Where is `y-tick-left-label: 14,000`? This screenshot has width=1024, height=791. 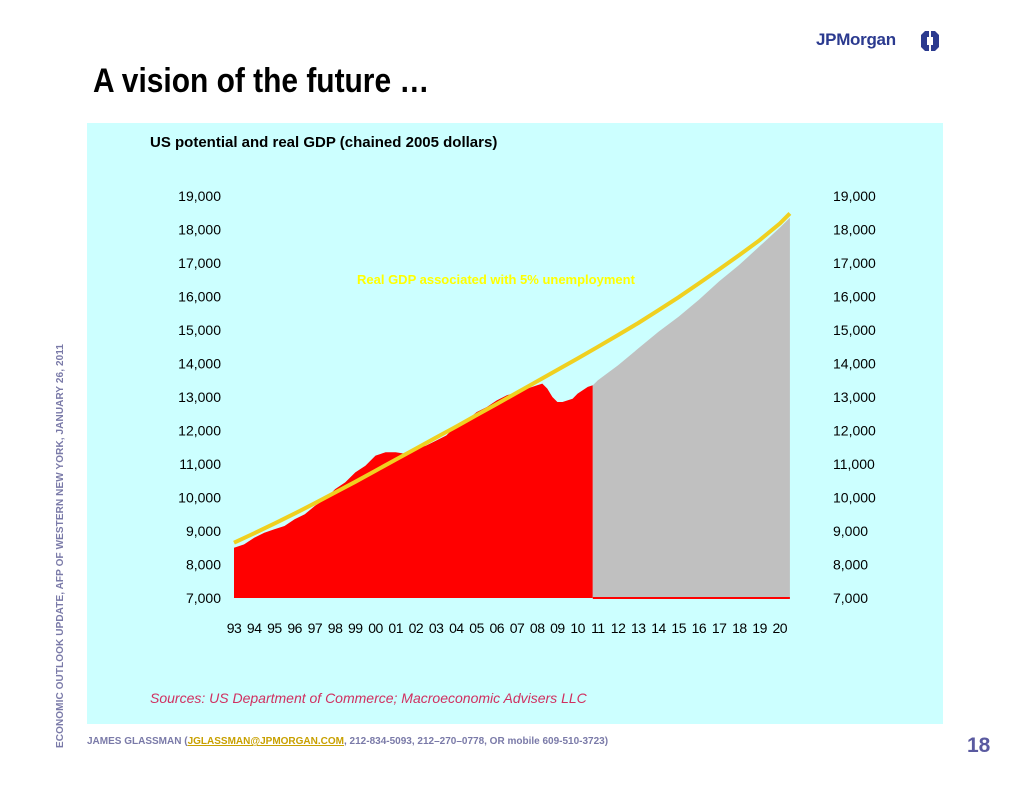
y-tick-left-label: 14,000 is located at coordinates (199, 364).